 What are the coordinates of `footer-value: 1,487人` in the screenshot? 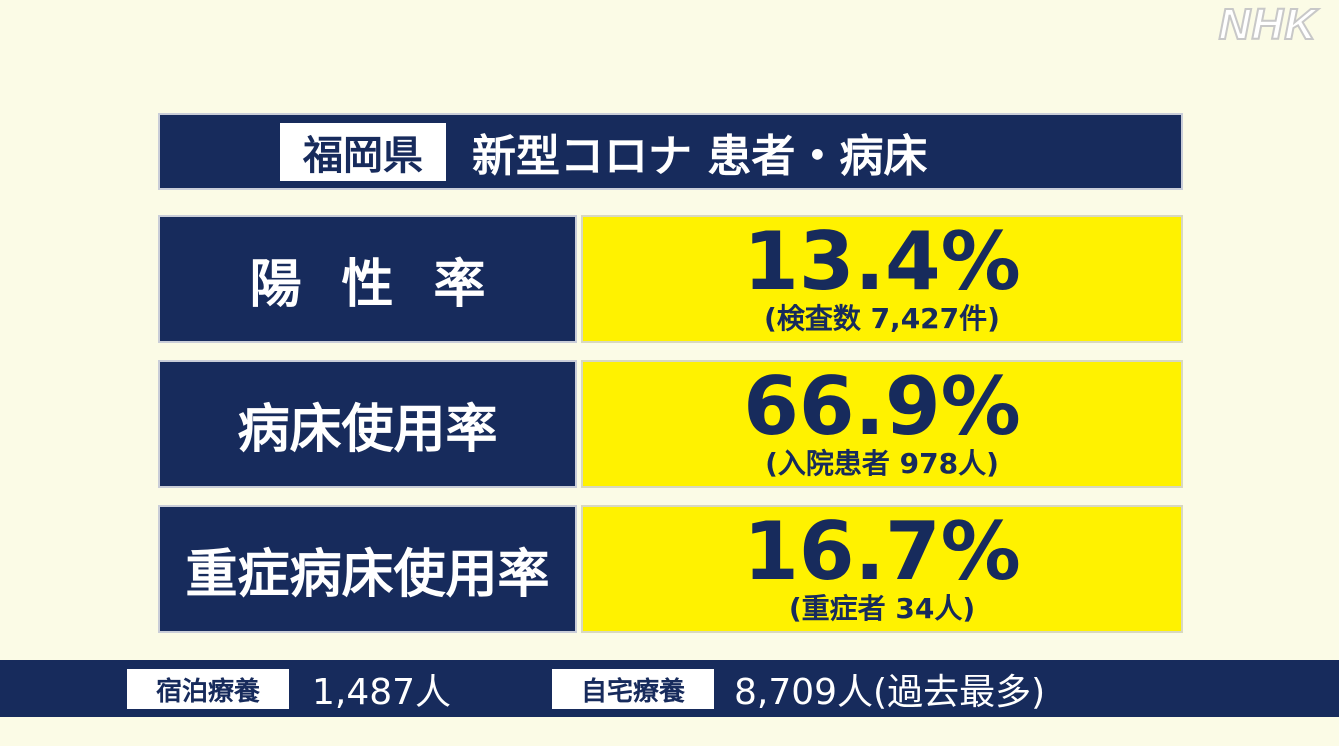 It's located at (382, 692).